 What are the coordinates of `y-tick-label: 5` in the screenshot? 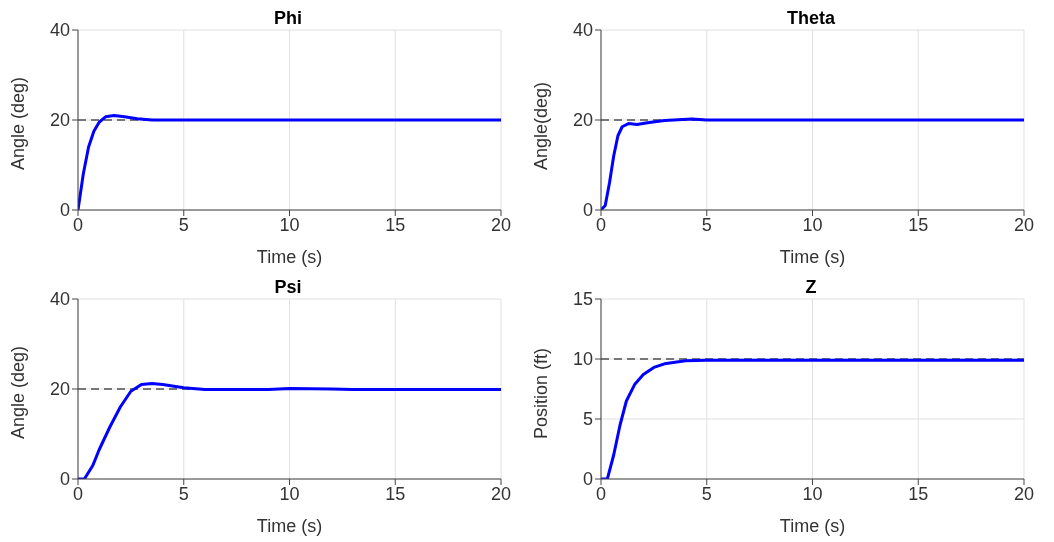 It's located at (587, 419).